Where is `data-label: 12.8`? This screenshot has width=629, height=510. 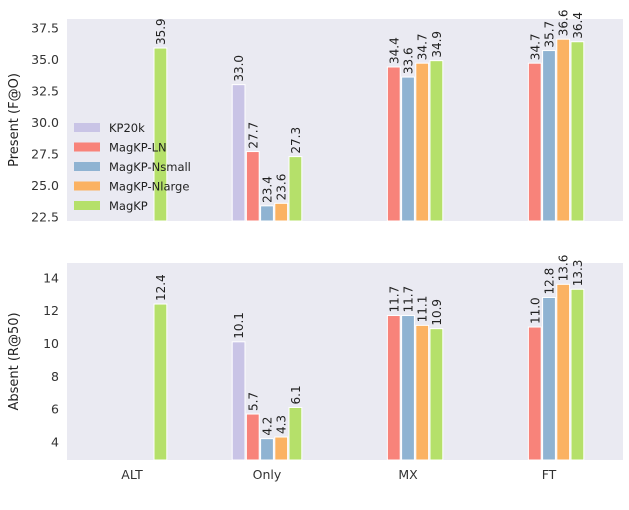 data-label: 12.8 is located at coordinates (550, 281).